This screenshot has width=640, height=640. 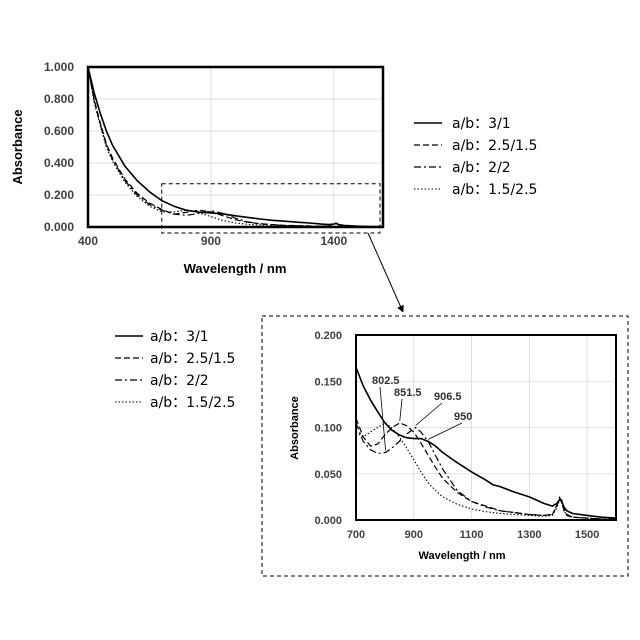 What do you see at coordinates (386, 381) in the screenshot?
I see `peak-label: 802.5` at bounding box center [386, 381].